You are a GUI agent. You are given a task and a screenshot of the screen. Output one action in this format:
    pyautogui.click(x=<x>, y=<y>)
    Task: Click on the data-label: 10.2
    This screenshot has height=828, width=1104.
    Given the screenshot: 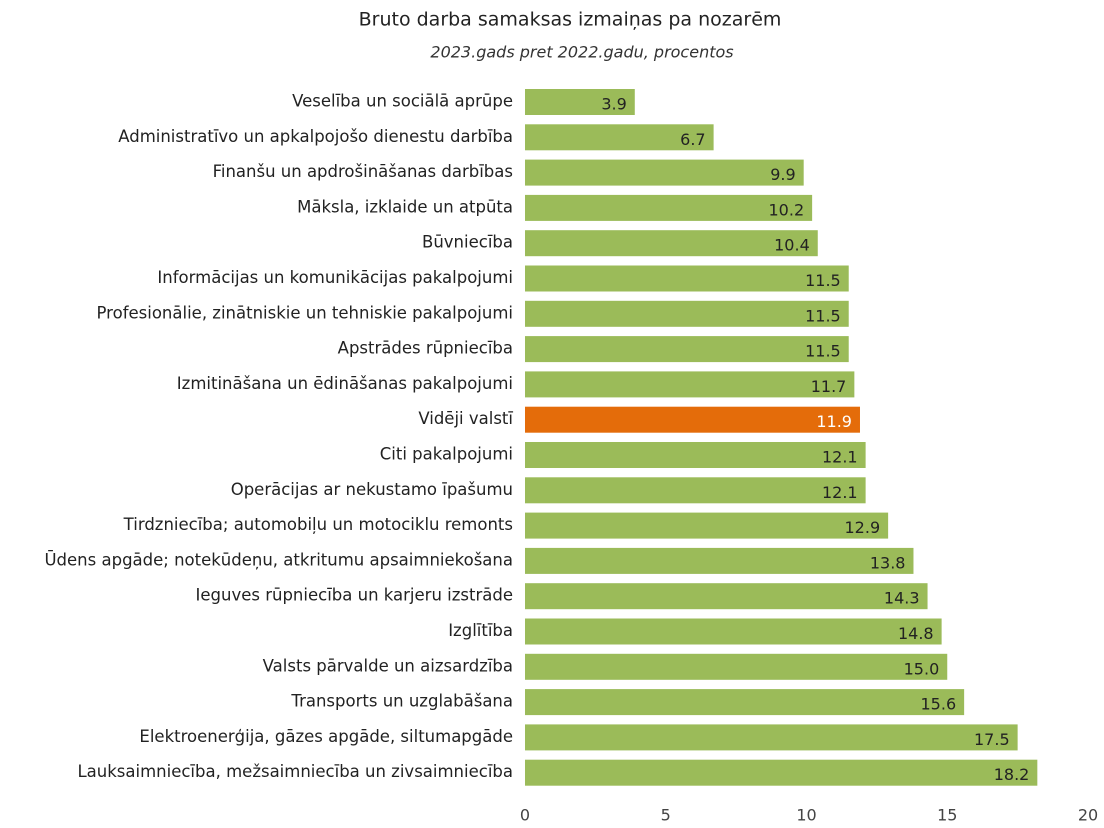 What is the action you would take?
    pyautogui.click(x=787, y=209)
    